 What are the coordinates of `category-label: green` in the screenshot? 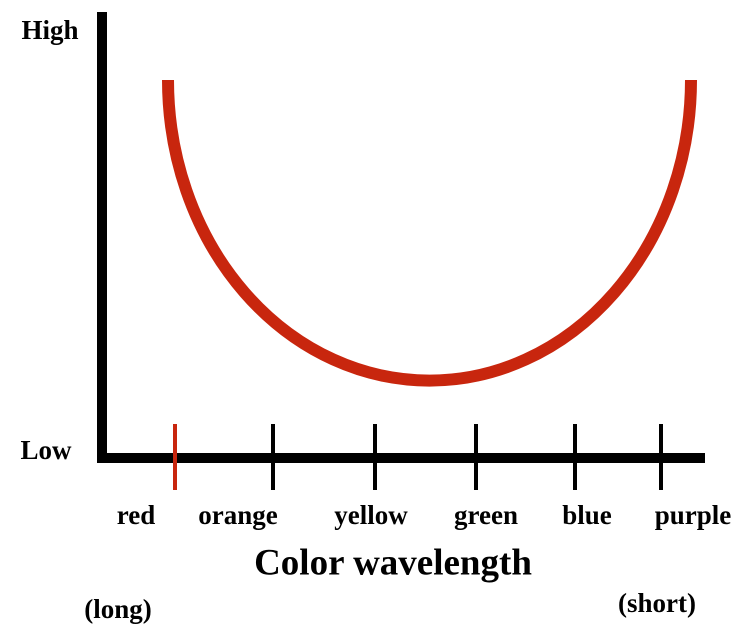 It's located at (486, 515).